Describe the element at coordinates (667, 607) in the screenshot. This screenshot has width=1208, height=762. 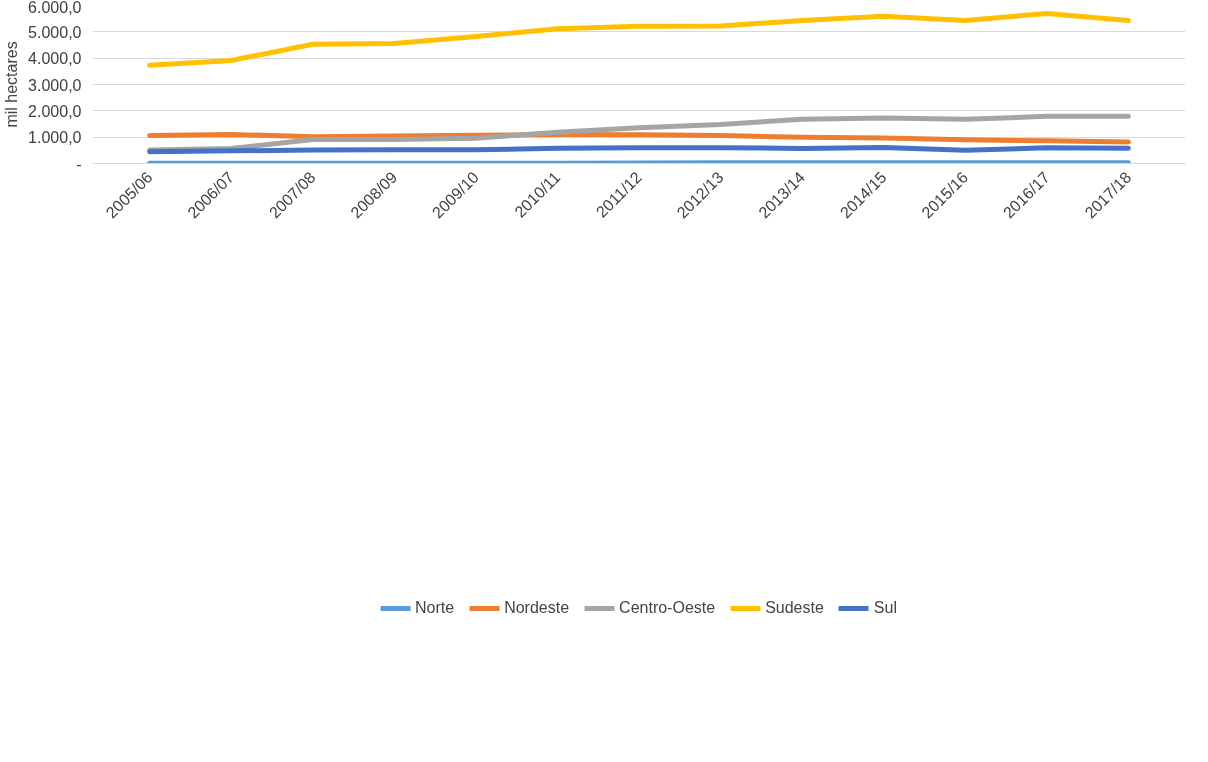
I see `legend-label: Centro-Oeste` at that location.